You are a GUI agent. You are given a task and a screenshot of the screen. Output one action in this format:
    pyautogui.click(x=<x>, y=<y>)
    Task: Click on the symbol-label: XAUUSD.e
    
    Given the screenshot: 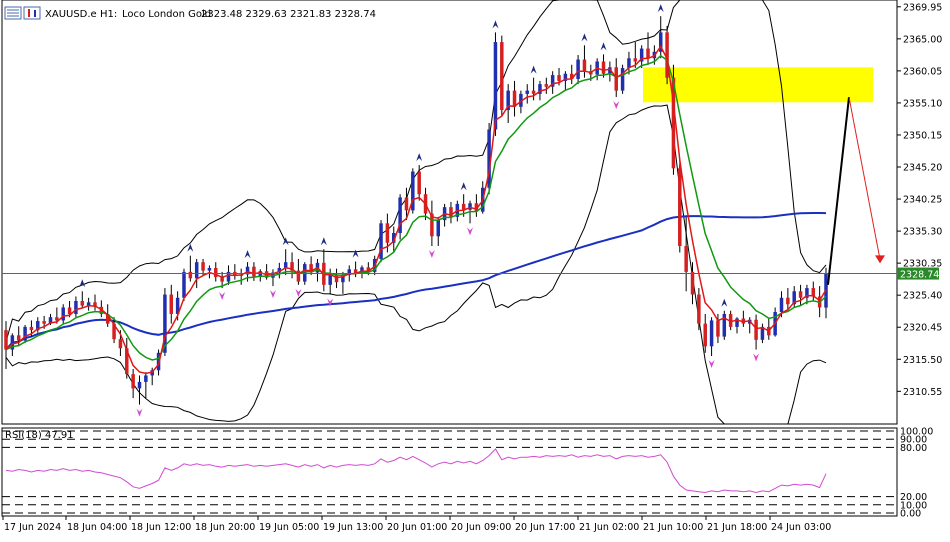 What is the action you would take?
    pyautogui.click(x=71, y=14)
    